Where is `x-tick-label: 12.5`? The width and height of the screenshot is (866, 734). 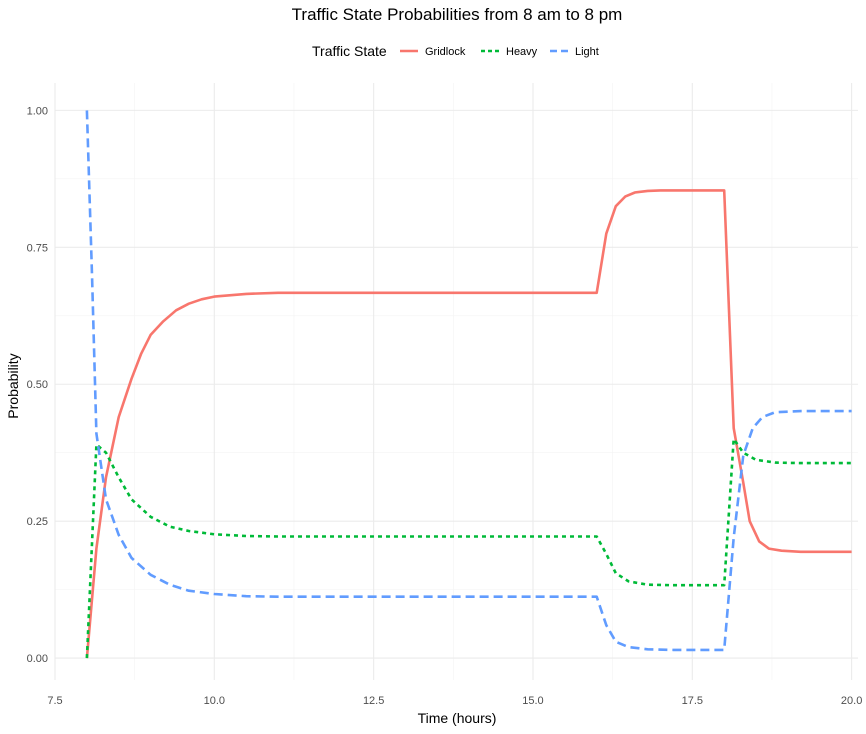 x-tick-label: 12.5 is located at coordinates (373, 701).